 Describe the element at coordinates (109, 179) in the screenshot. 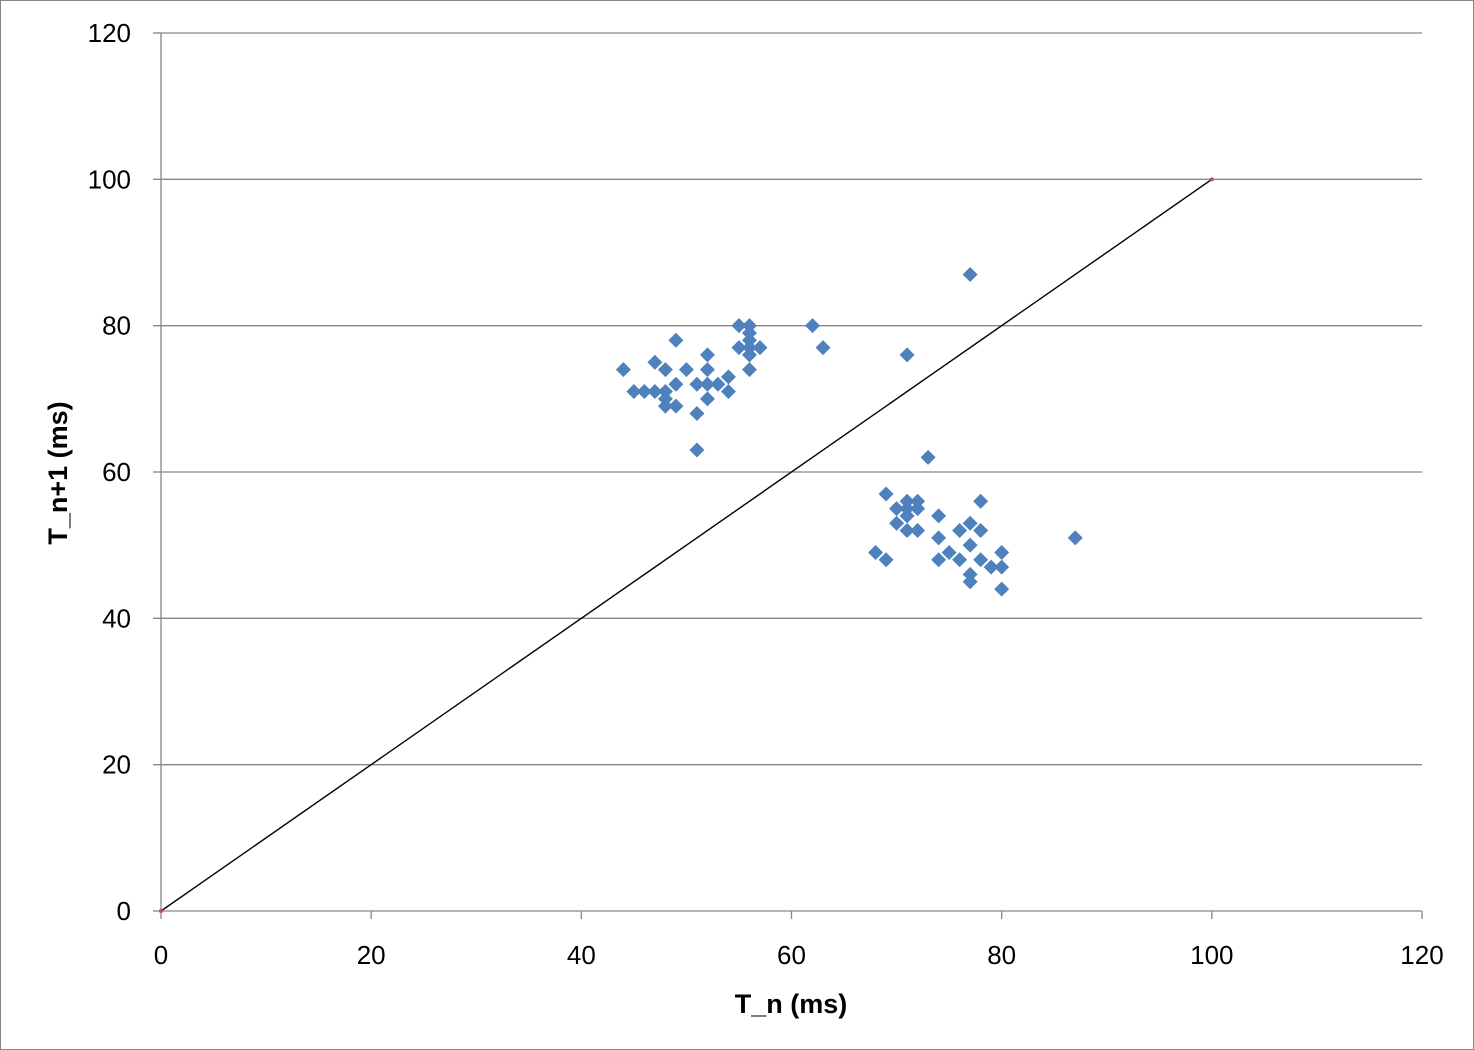

I see `y-tick-label: 100` at that location.